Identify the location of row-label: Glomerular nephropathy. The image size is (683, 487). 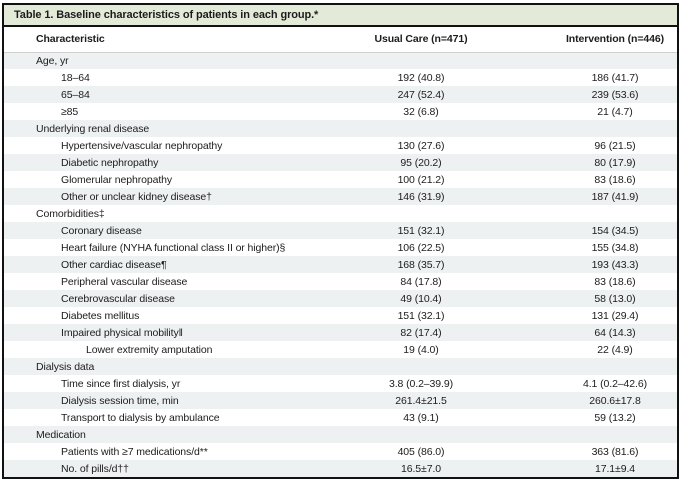
(117, 179).